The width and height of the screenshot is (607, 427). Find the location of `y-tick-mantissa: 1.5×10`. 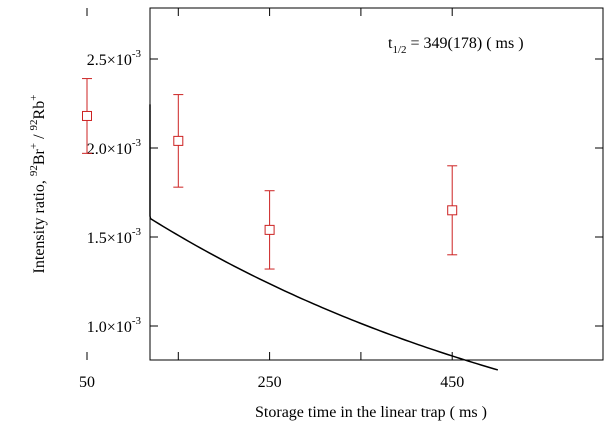

y-tick-mantissa: 1.5×10 is located at coordinates (109, 238).